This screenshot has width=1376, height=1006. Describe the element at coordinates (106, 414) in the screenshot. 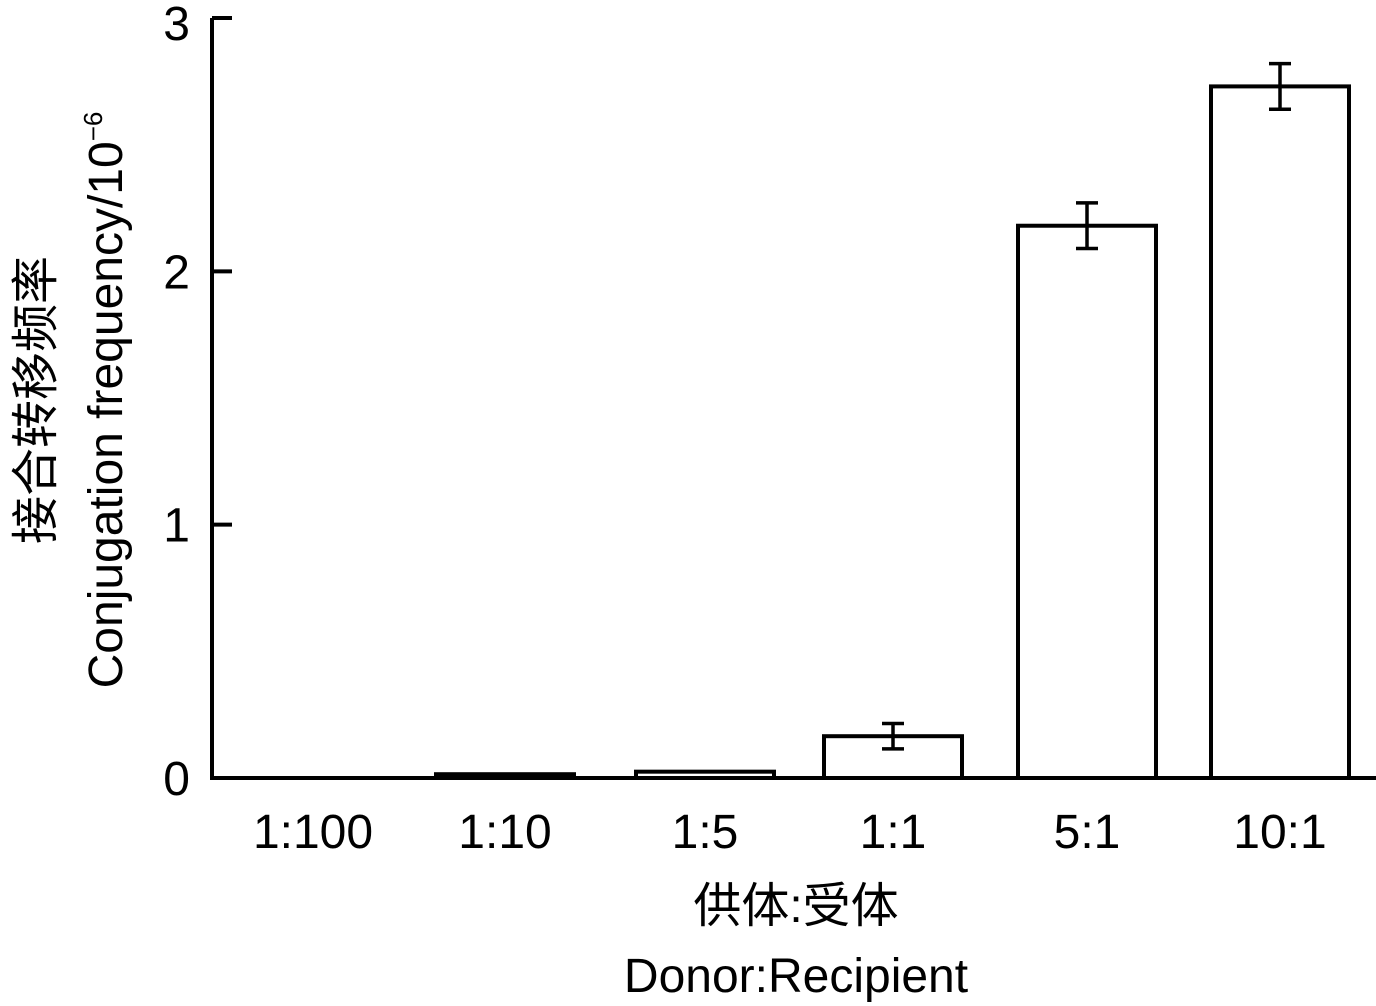

I see `y-axis-label-en-text: Conjugation frequency/10` at that location.